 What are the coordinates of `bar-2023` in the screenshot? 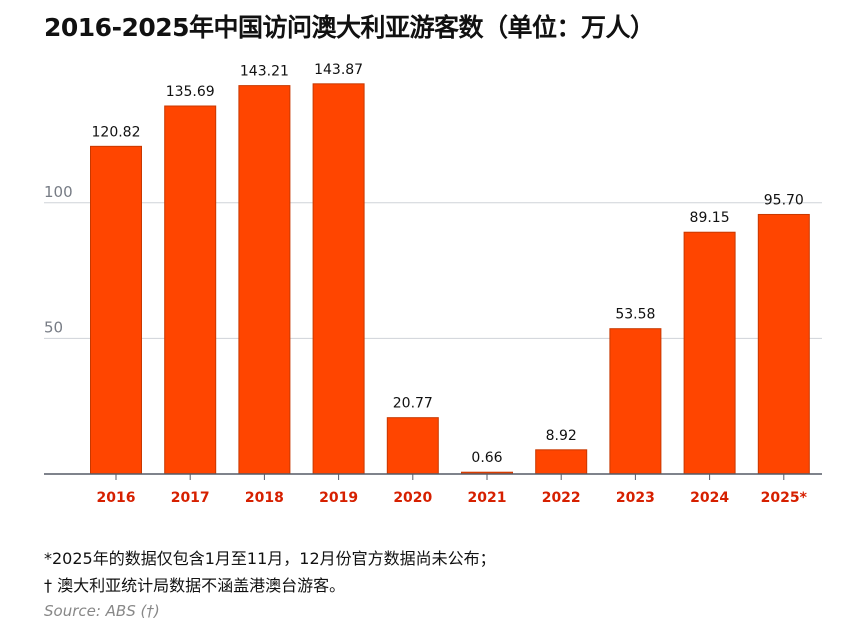 It's located at (635, 401).